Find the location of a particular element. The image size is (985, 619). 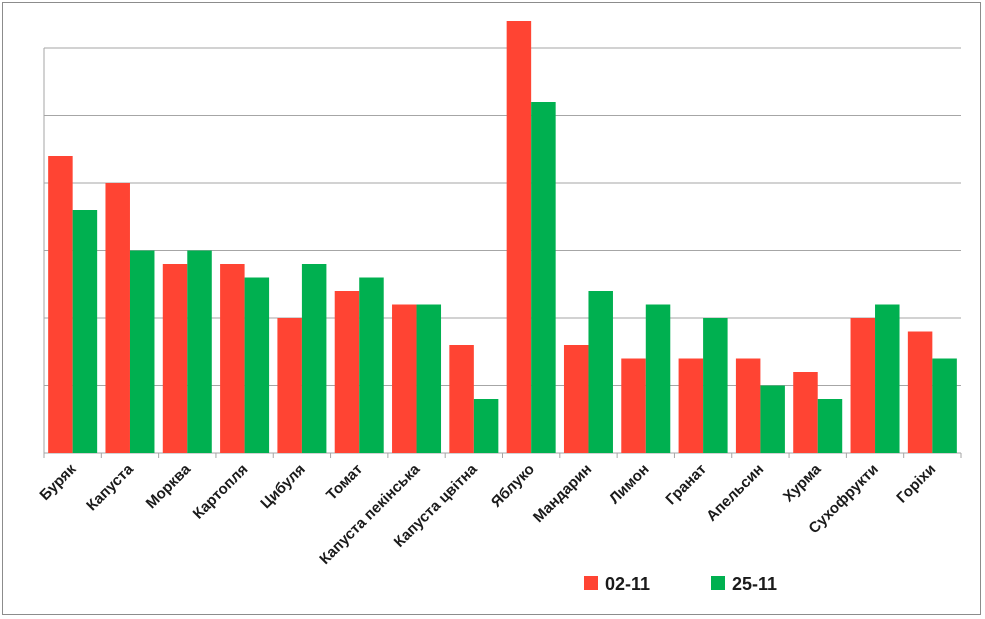

x-tick-label: Картопля is located at coordinates (221, 492).